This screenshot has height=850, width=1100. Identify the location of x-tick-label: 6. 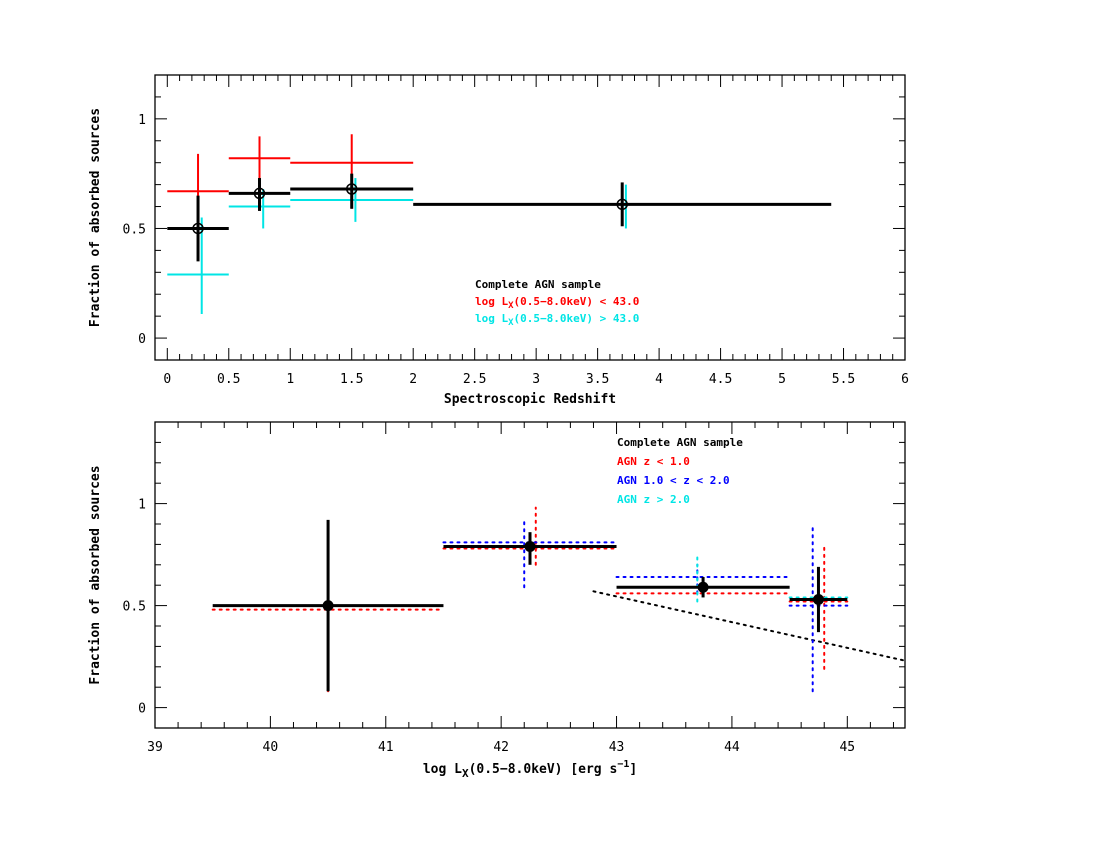
(905, 379).